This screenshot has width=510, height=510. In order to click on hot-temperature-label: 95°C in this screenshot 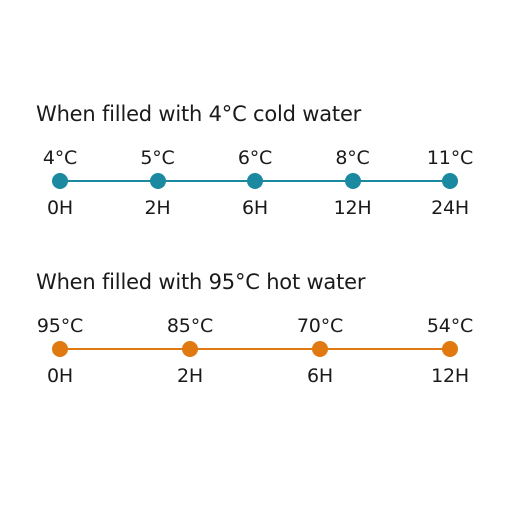, I will do `click(60, 326)`.